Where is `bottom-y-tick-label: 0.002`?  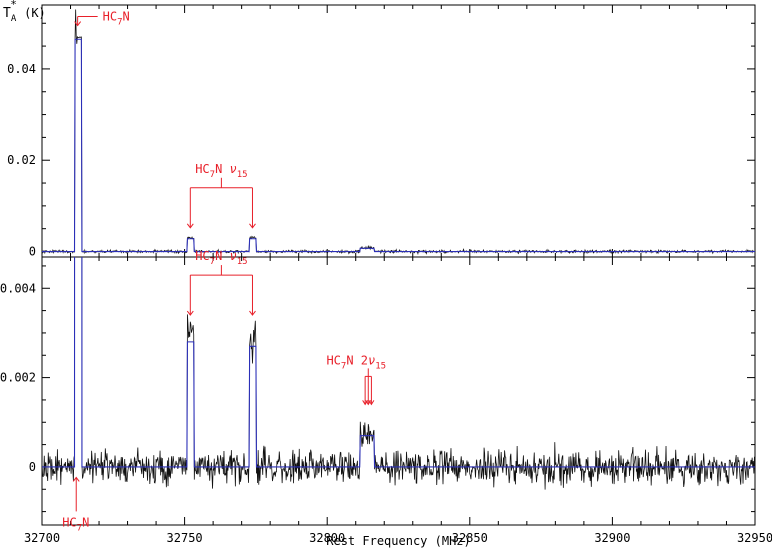
bottom-y-tick-label: 0.002 is located at coordinates (18, 378).